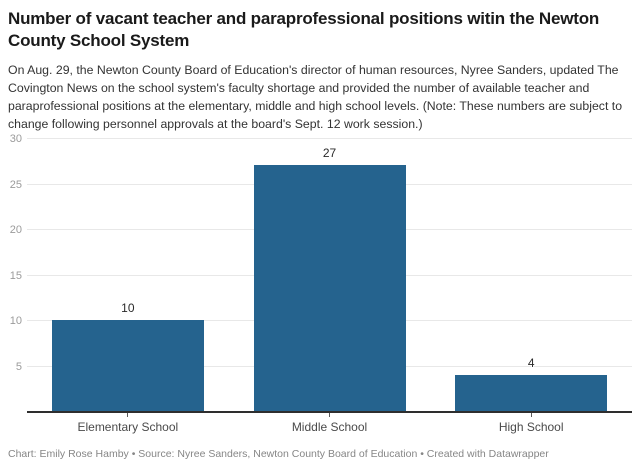 This screenshot has height=470, width=640. What do you see at coordinates (329, 427) in the screenshot?
I see `x-axis-category-label: Middle School` at bounding box center [329, 427].